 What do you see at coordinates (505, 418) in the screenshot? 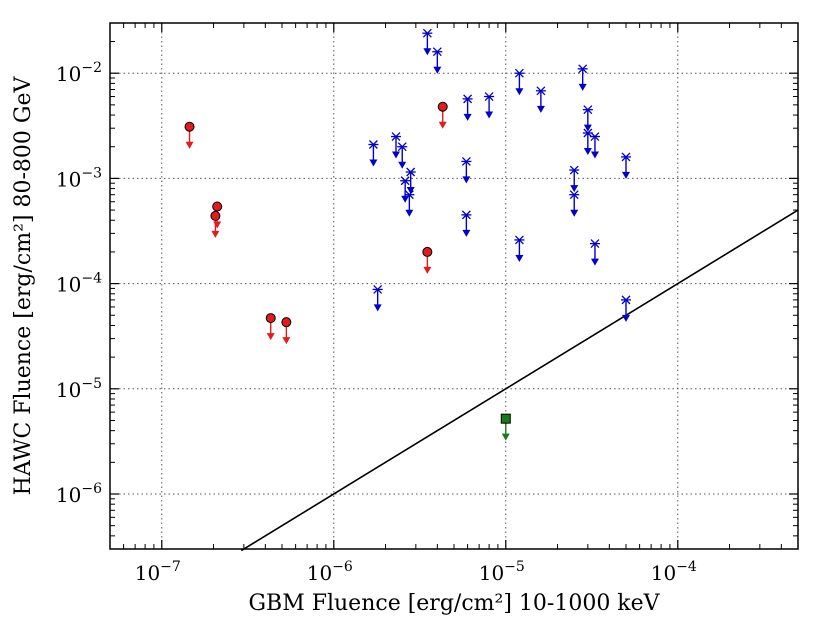
I see `square-marker` at bounding box center [505, 418].